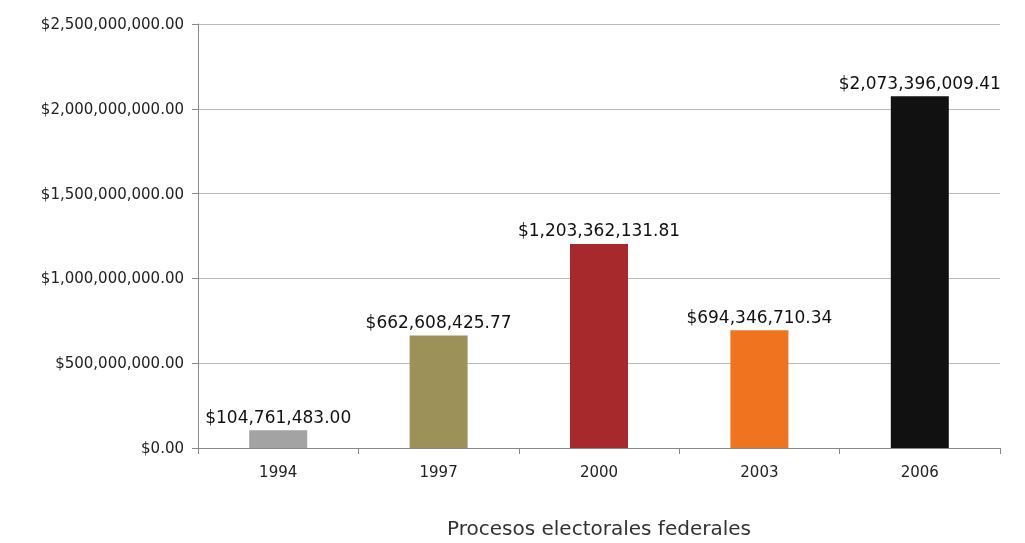 Image resolution: width=1025 pixels, height=543 pixels. Describe the element at coordinates (759, 471) in the screenshot. I see `x-tick-label: 2003` at that location.